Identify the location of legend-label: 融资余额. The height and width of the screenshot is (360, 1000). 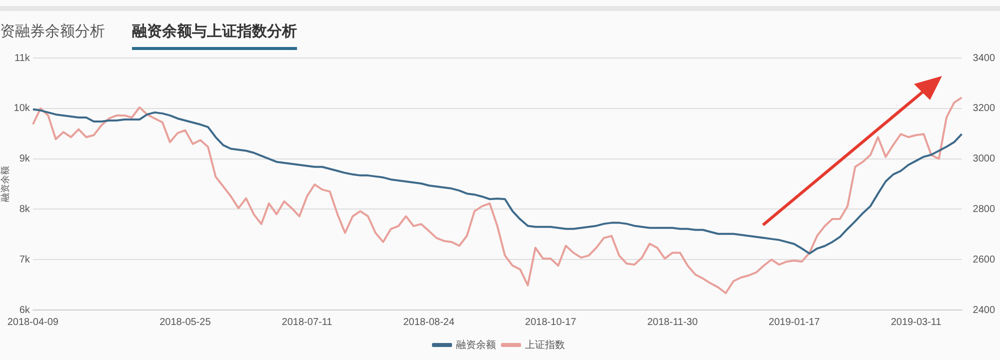
(476, 344).